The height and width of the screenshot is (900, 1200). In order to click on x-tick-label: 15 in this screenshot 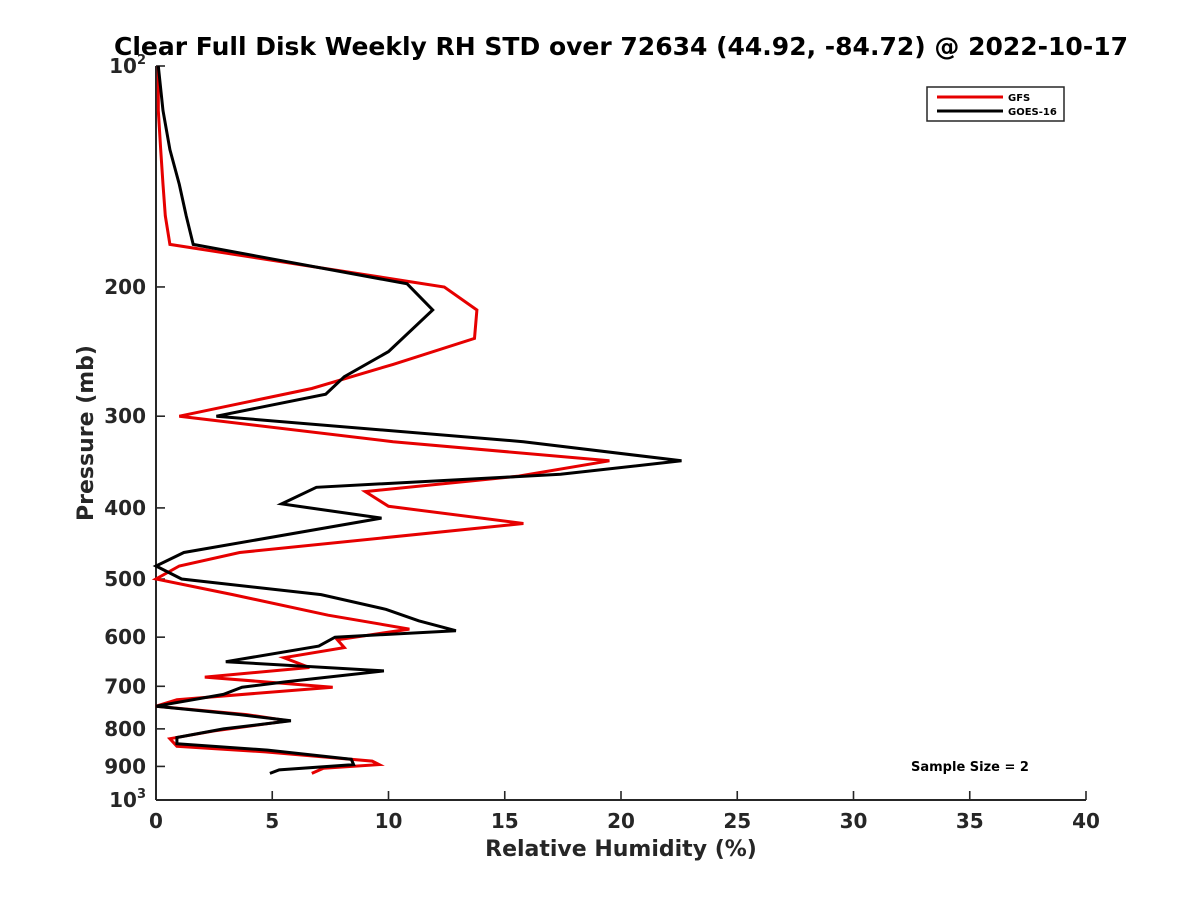, I will do `click(505, 821)`.